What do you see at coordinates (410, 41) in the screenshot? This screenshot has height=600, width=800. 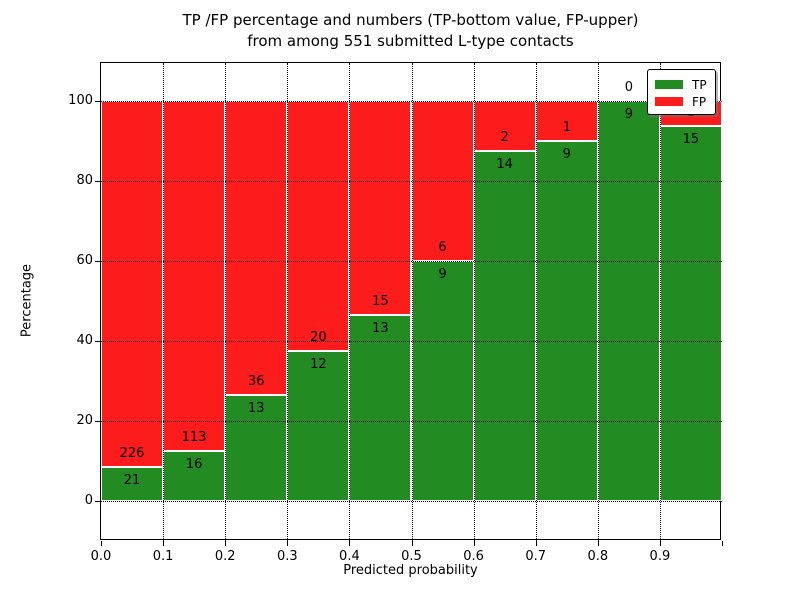 I see `chart-title-line2: from among 551 submitted L-type contacts` at bounding box center [410, 41].